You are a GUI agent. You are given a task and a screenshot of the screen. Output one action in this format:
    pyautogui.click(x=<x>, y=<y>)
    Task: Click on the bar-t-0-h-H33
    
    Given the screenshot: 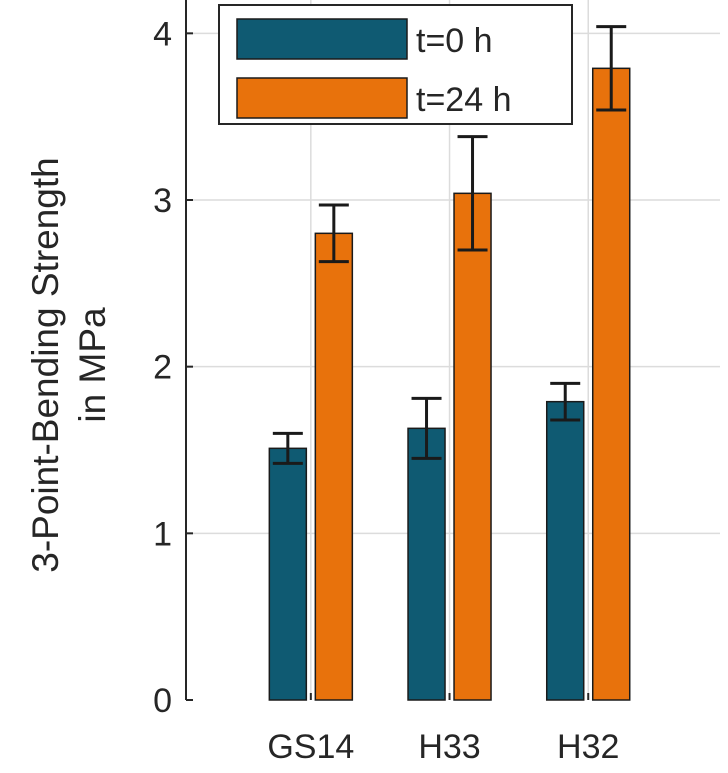 What is the action you would take?
    pyautogui.click(x=426, y=564)
    